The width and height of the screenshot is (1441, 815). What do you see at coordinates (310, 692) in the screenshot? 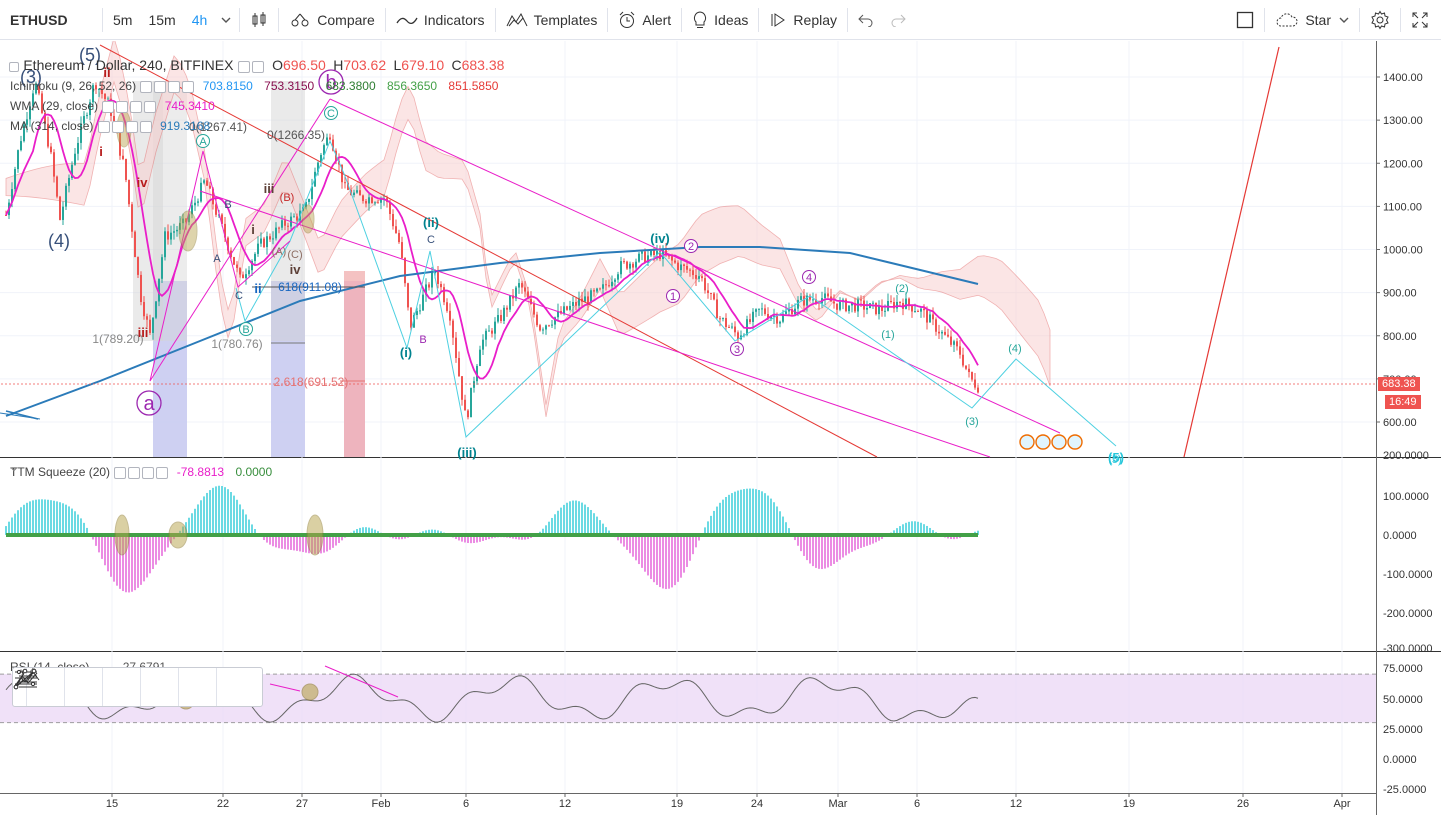
I see `highlight-ellipse` at bounding box center [310, 692].